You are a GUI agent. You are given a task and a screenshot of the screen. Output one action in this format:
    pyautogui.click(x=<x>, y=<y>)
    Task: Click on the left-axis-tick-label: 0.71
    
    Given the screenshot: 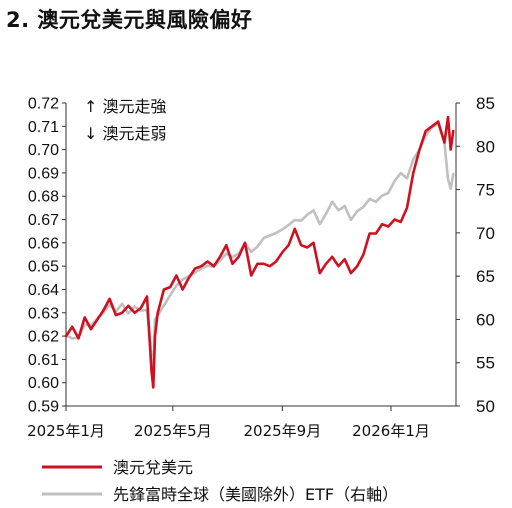 What is the action you would take?
    pyautogui.click(x=43, y=127)
    